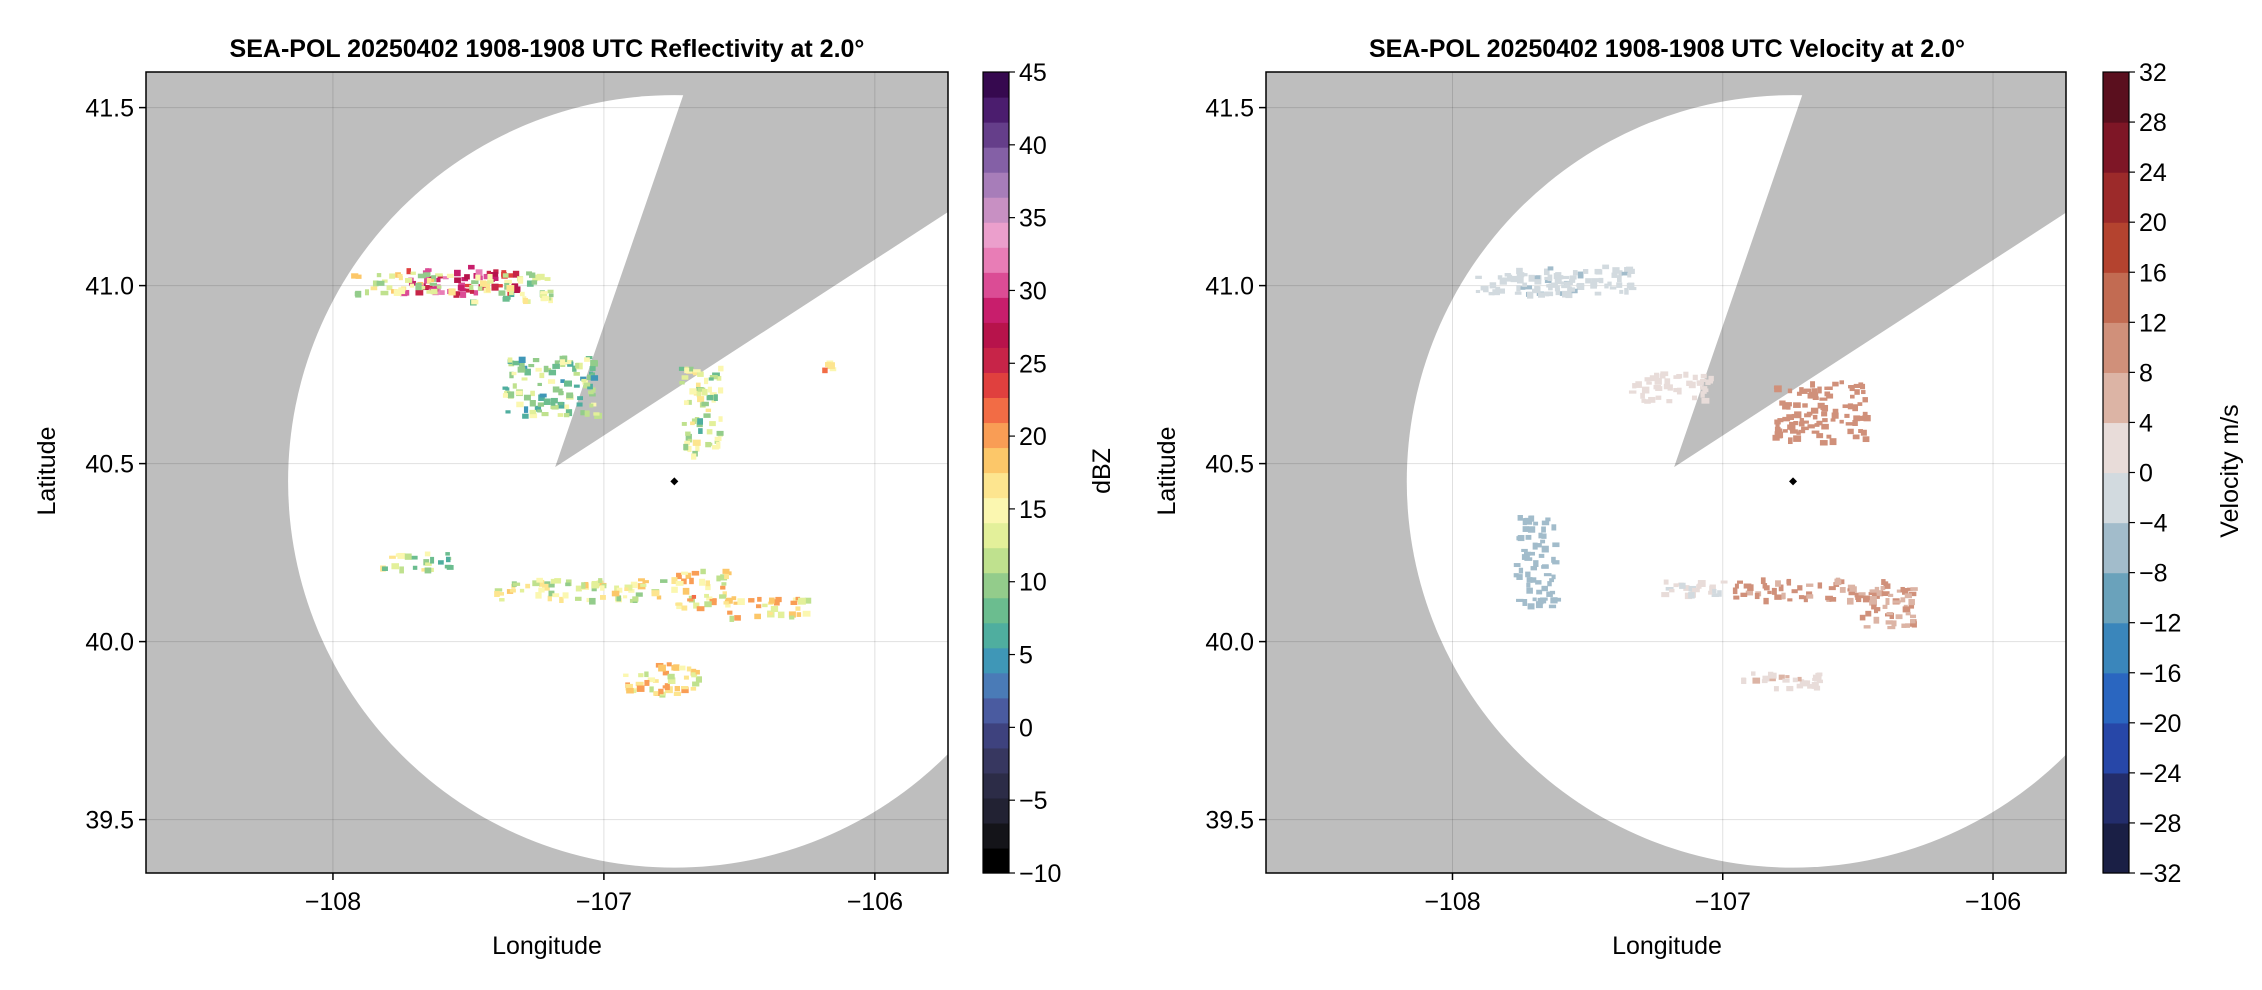  Describe the element at coordinates (1722, 894) in the screenshot. I see `x-axis: −108 −107 −106` at that location.